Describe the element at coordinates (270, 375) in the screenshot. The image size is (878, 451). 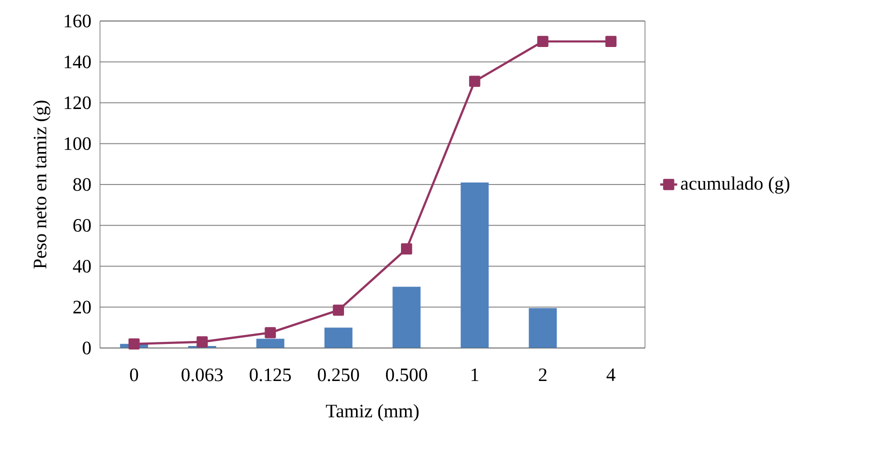
I see `x-tick-label: 0.125` at that location.